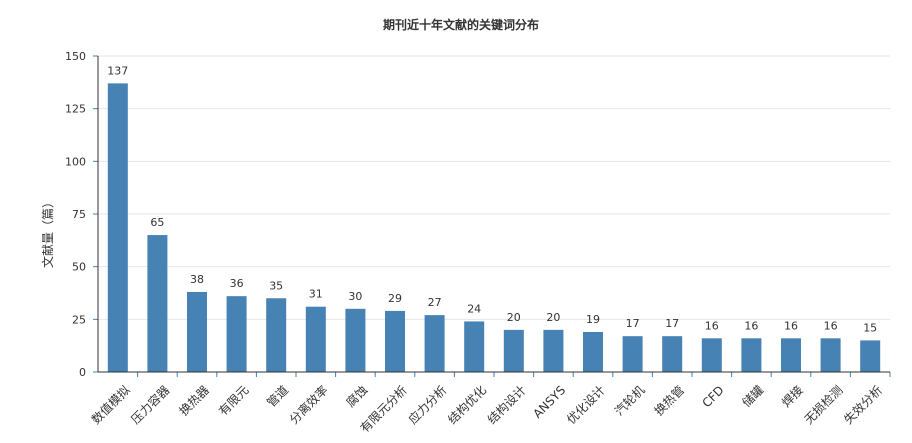  I want to click on x-category-label: 结构优化, so click(467, 404).